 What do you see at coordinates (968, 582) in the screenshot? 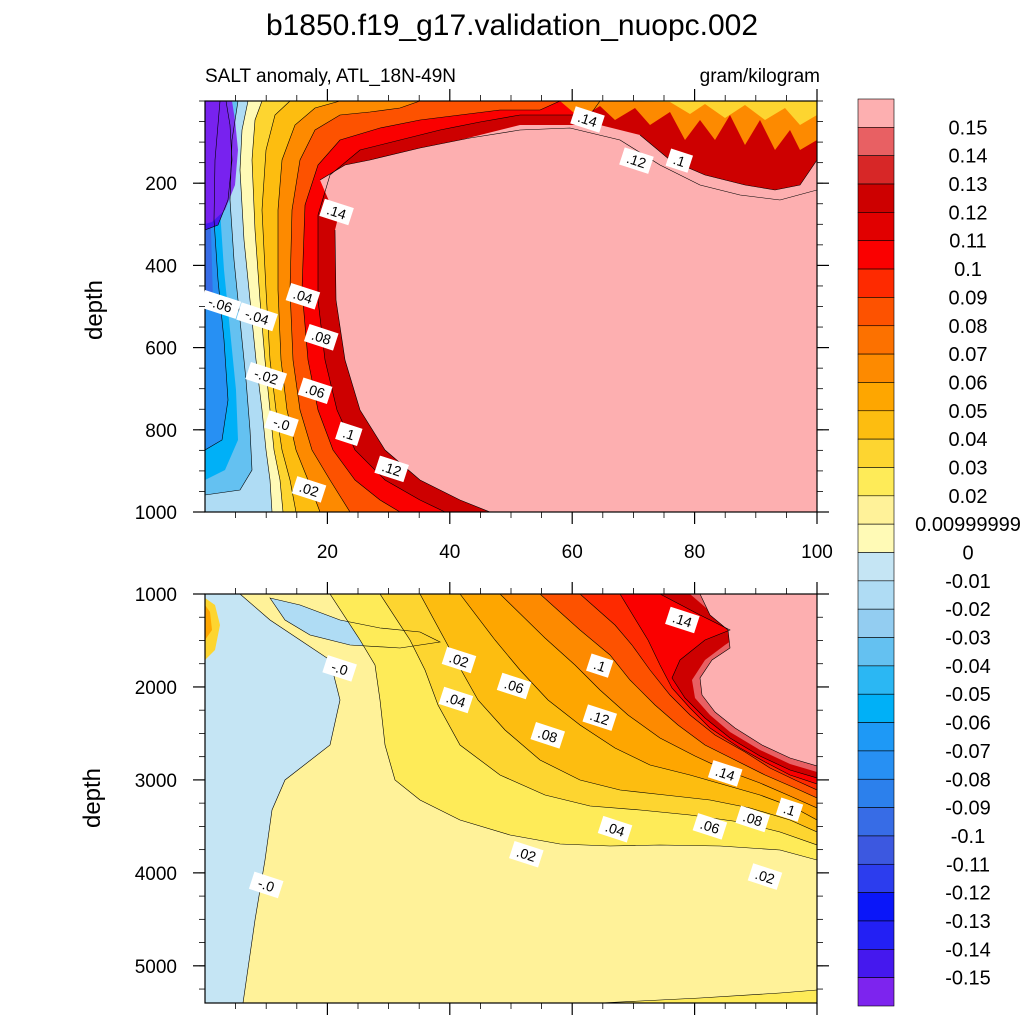
I see `colorbar-level-label: -0.01` at bounding box center [968, 582].